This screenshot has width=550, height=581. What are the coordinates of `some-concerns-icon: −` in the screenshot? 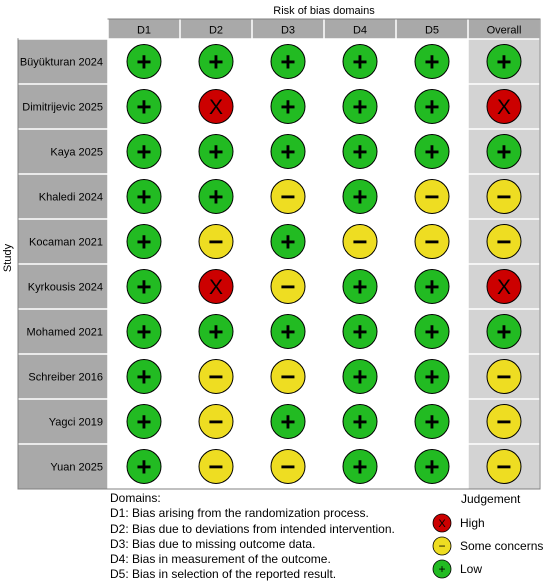 It's located at (442, 546).